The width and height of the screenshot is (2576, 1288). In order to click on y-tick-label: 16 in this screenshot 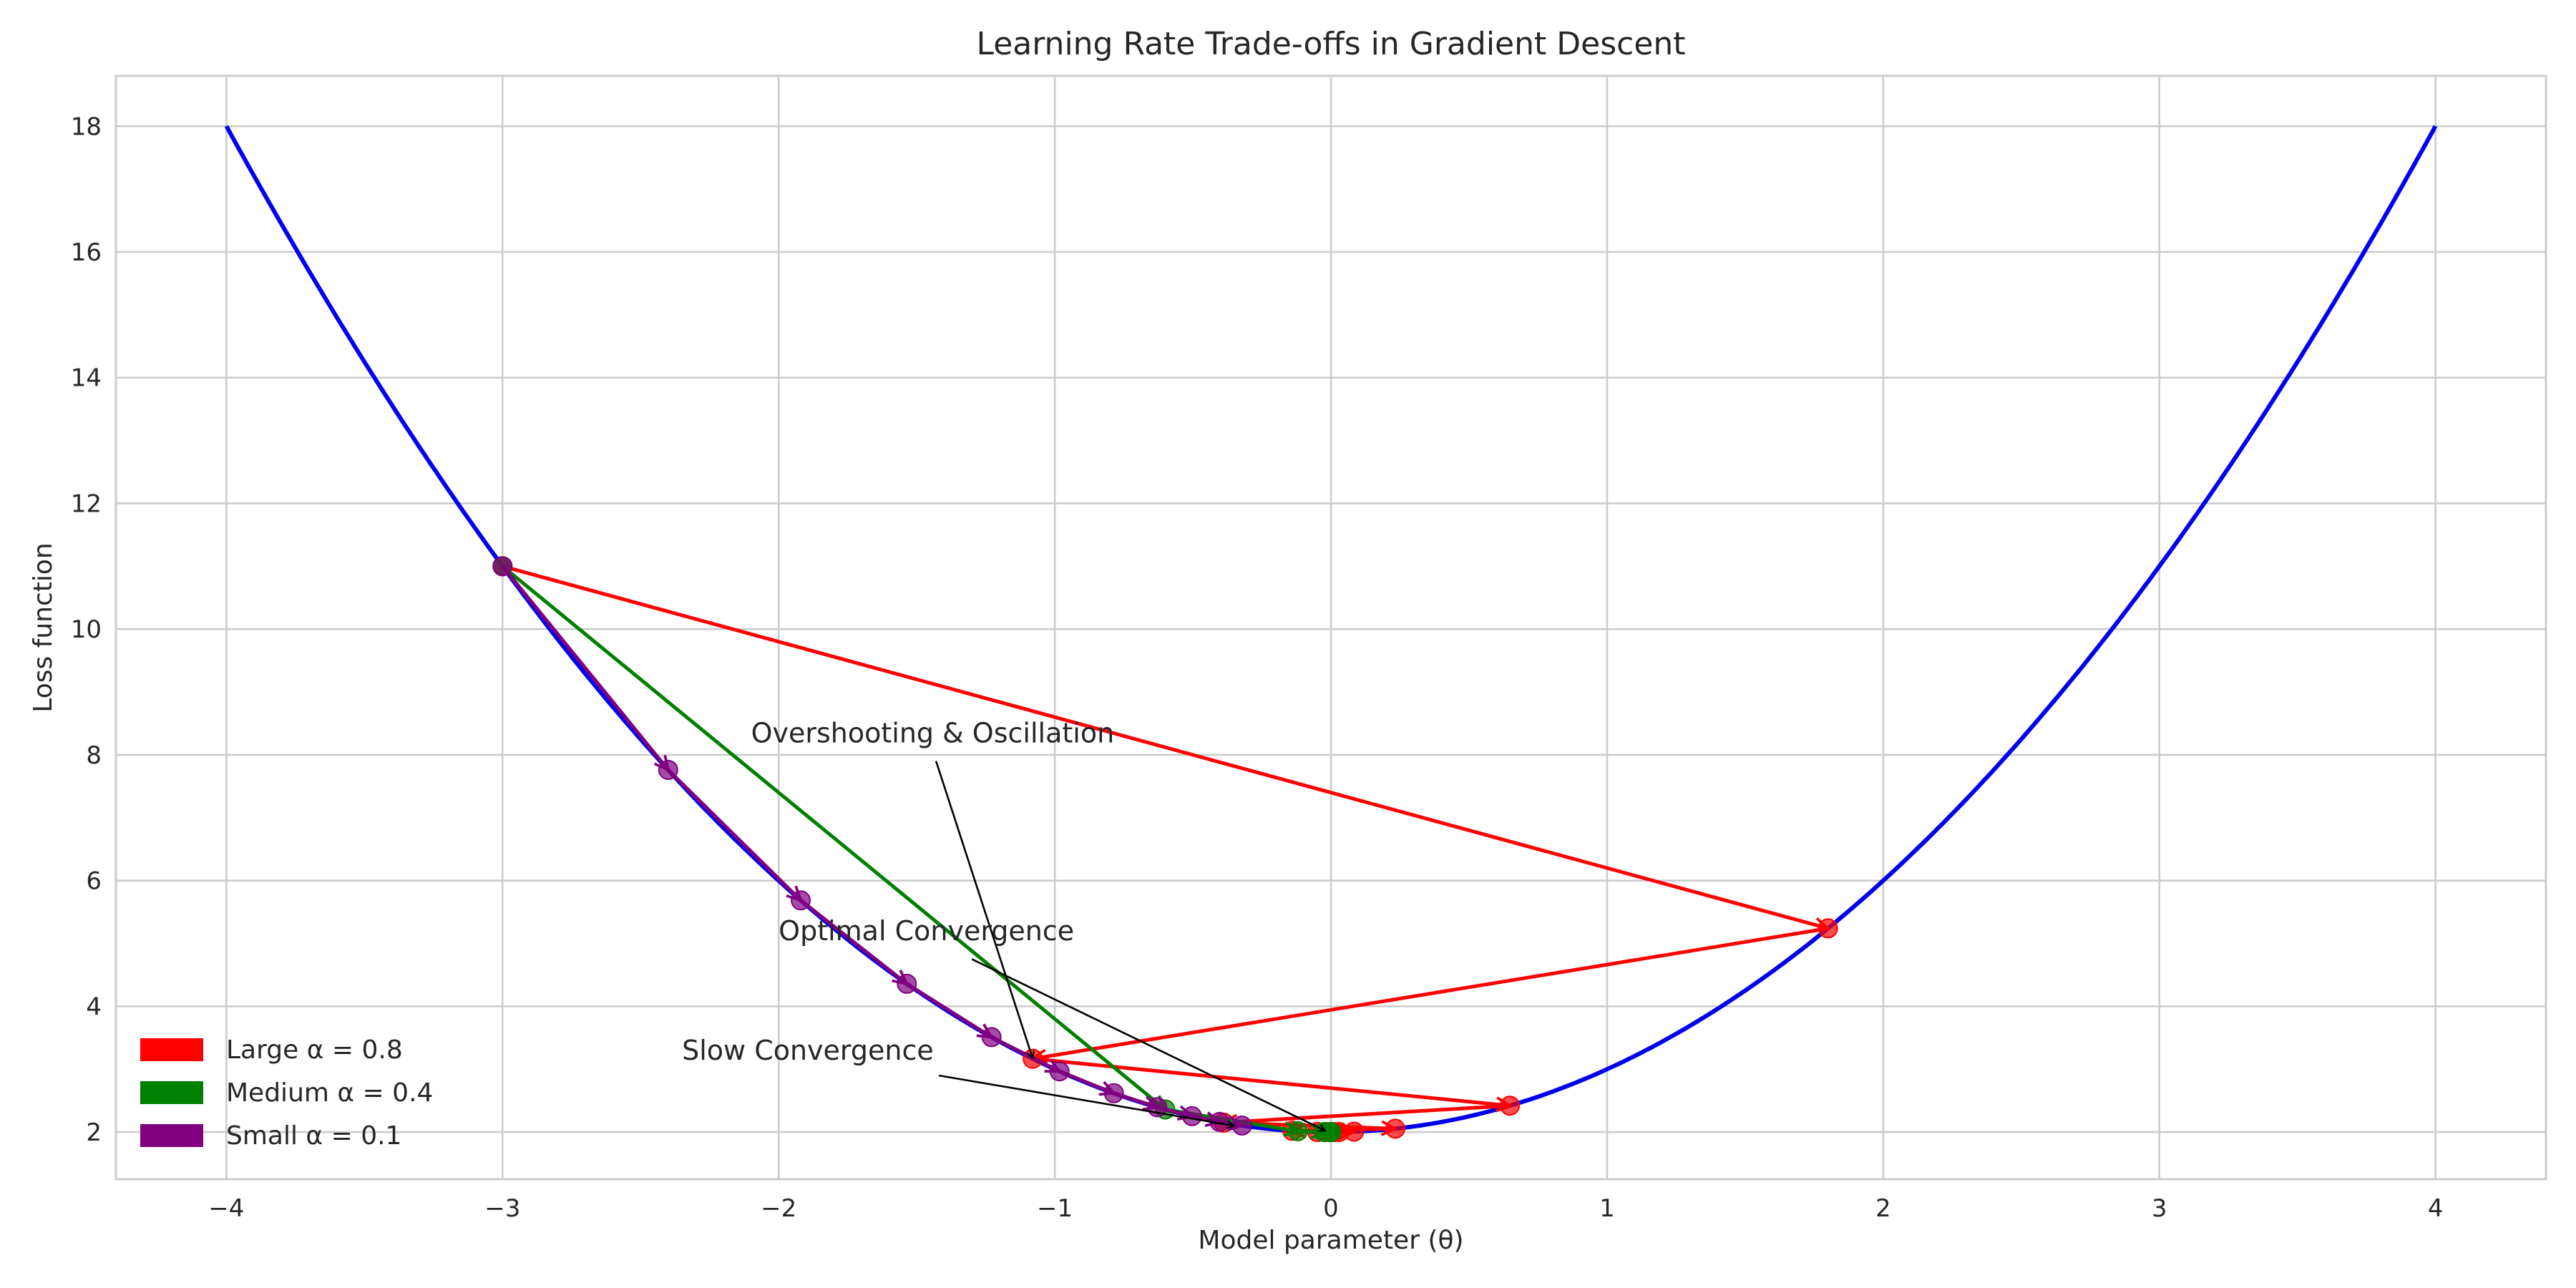, I will do `click(86, 252)`.